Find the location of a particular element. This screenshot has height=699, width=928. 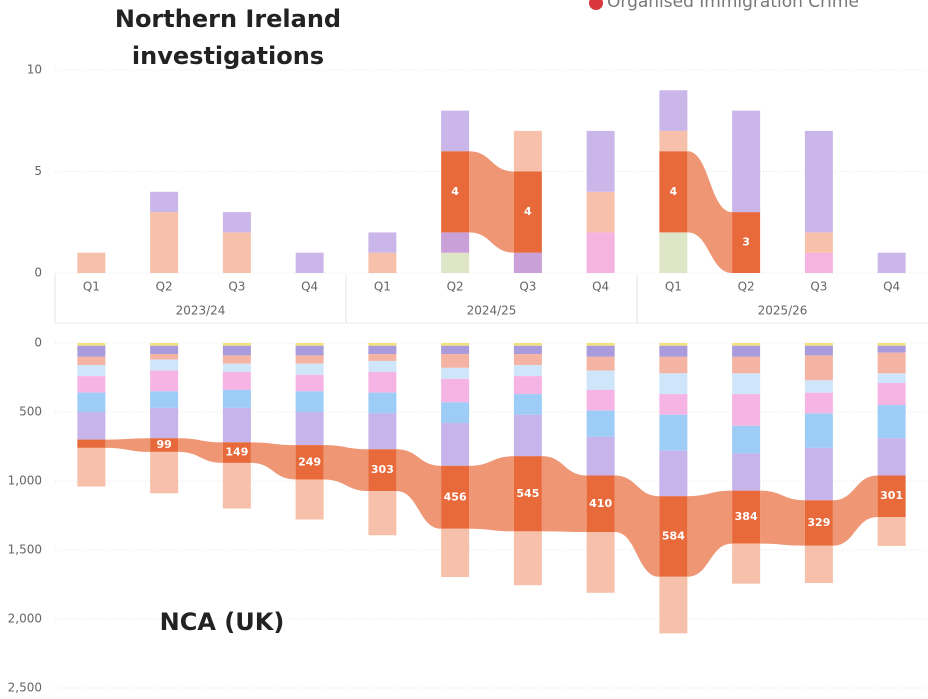

y-tick-label: 5 is located at coordinates (38, 171).